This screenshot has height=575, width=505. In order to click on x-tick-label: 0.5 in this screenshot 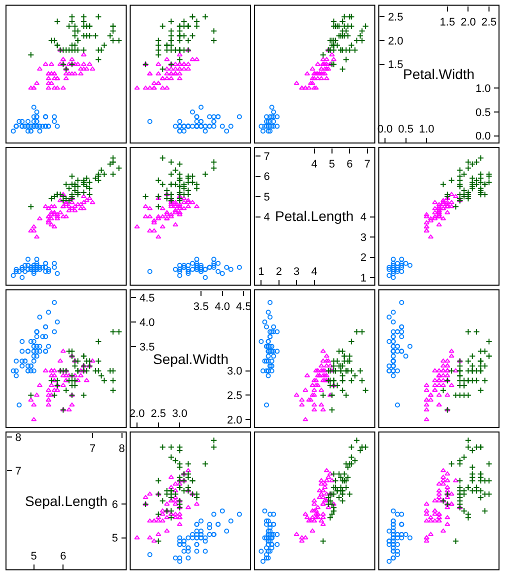, I will do `click(406, 130)`.